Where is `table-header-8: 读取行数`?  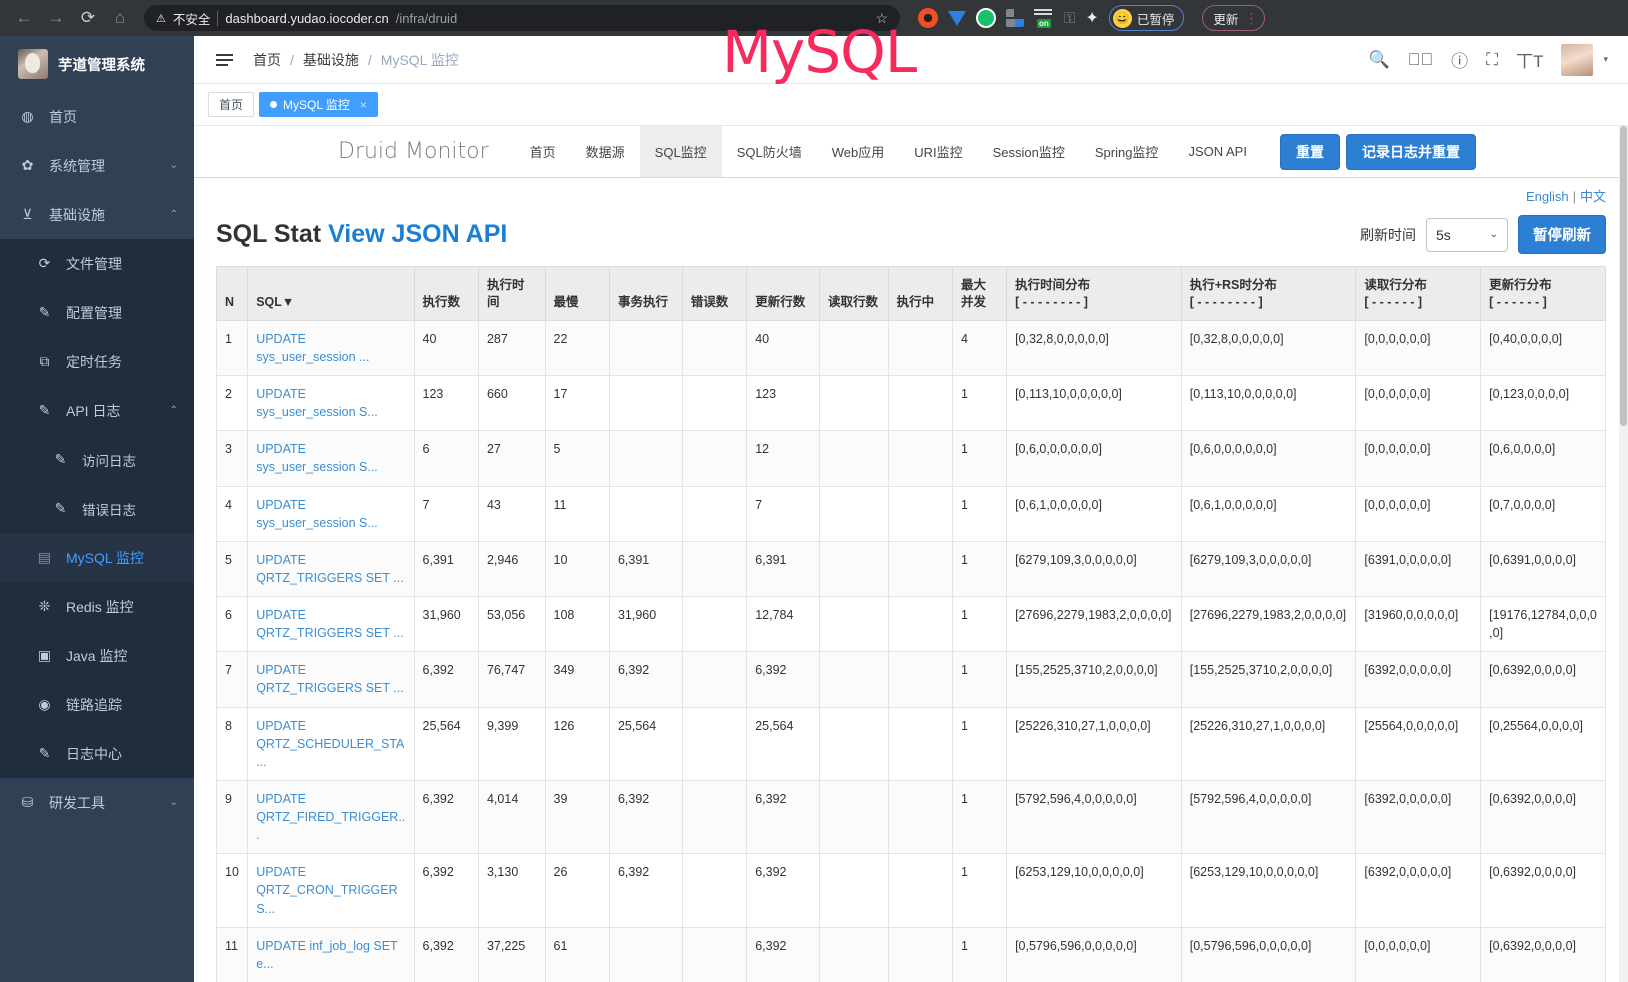 table-header-8: 读取行数 is located at coordinates (853, 293).